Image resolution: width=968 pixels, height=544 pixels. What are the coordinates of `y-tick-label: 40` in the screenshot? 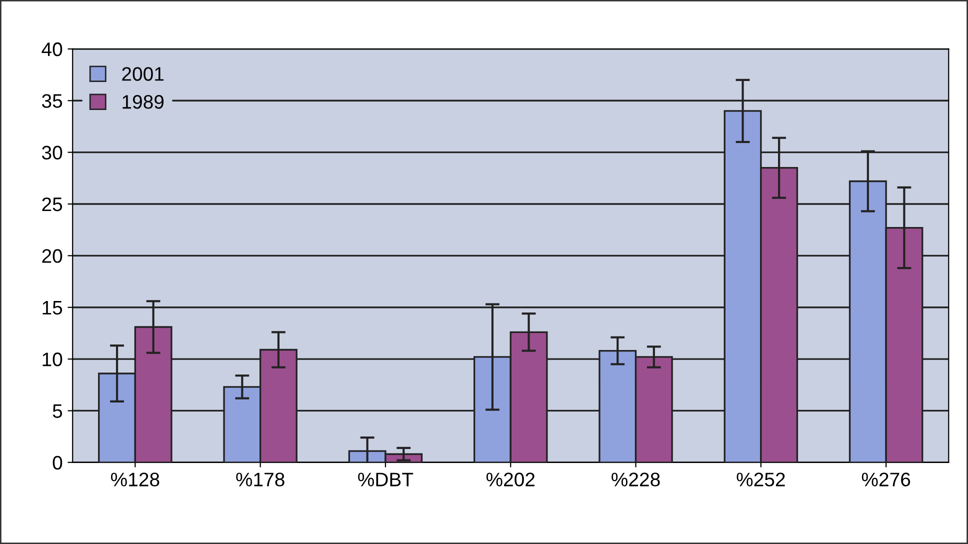 It's located at (52, 49).